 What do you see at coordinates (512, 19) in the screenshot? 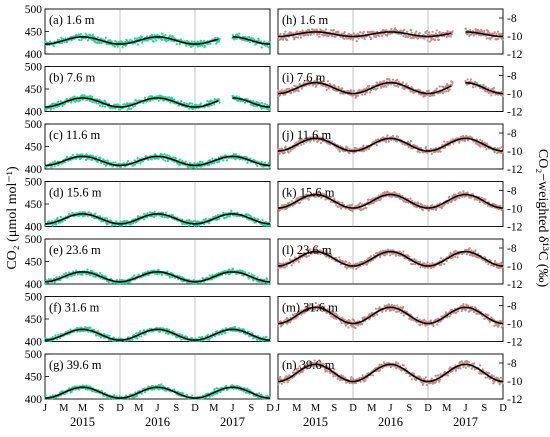
I see `y-tick-label: -8` at bounding box center [512, 19].